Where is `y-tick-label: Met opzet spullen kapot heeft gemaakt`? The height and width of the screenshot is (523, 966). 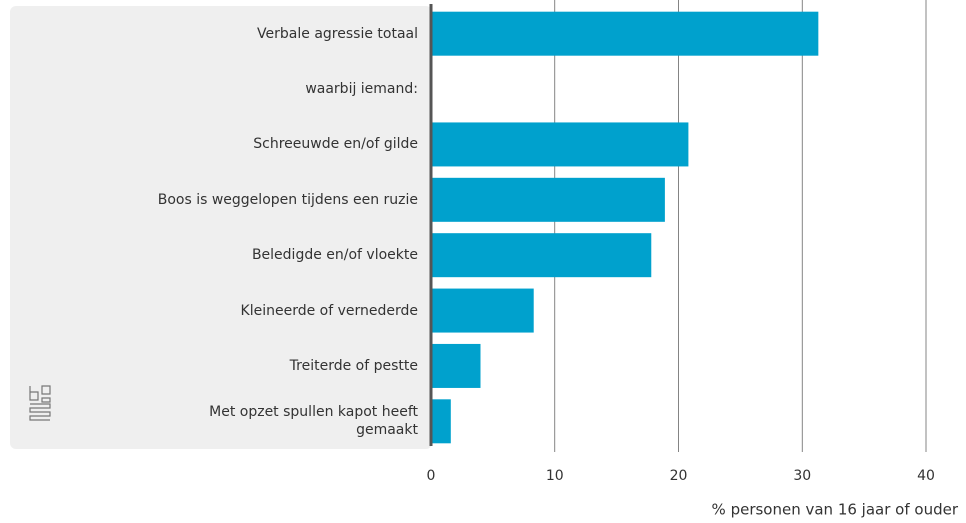
y-tick-label: Met opzet spullen kapot heeft gemaakt is located at coordinates (313, 421).